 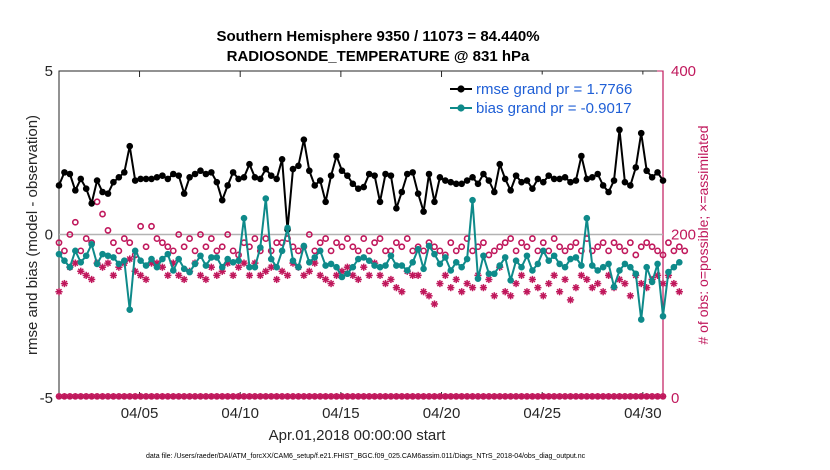 What do you see at coordinates (683, 71) in the screenshot?
I see `y-right-tick-label: 400` at bounding box center [683, 71].